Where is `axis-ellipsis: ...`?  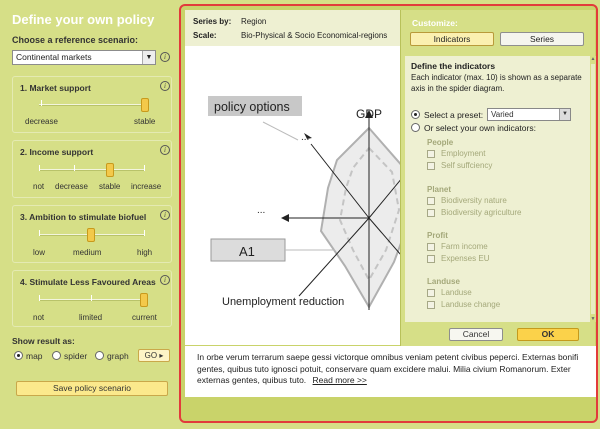 axis-ellipsis: ... is located at coordinates (261, 210).